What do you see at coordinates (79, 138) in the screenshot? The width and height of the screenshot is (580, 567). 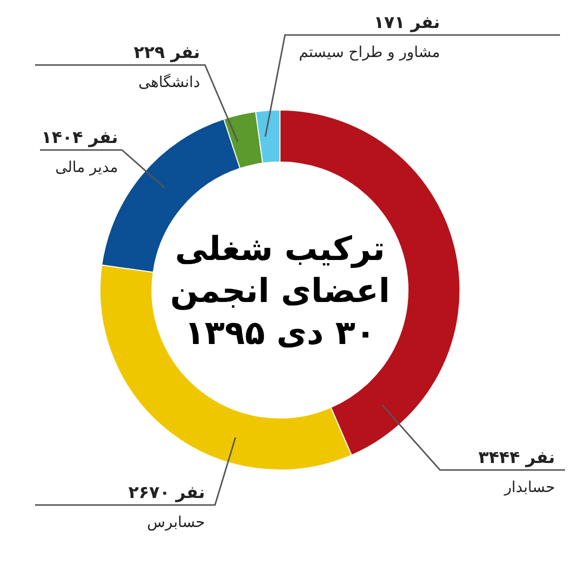 I see `data-label: ۱۴۰۴ نفر` at bounding box center [79, 138].